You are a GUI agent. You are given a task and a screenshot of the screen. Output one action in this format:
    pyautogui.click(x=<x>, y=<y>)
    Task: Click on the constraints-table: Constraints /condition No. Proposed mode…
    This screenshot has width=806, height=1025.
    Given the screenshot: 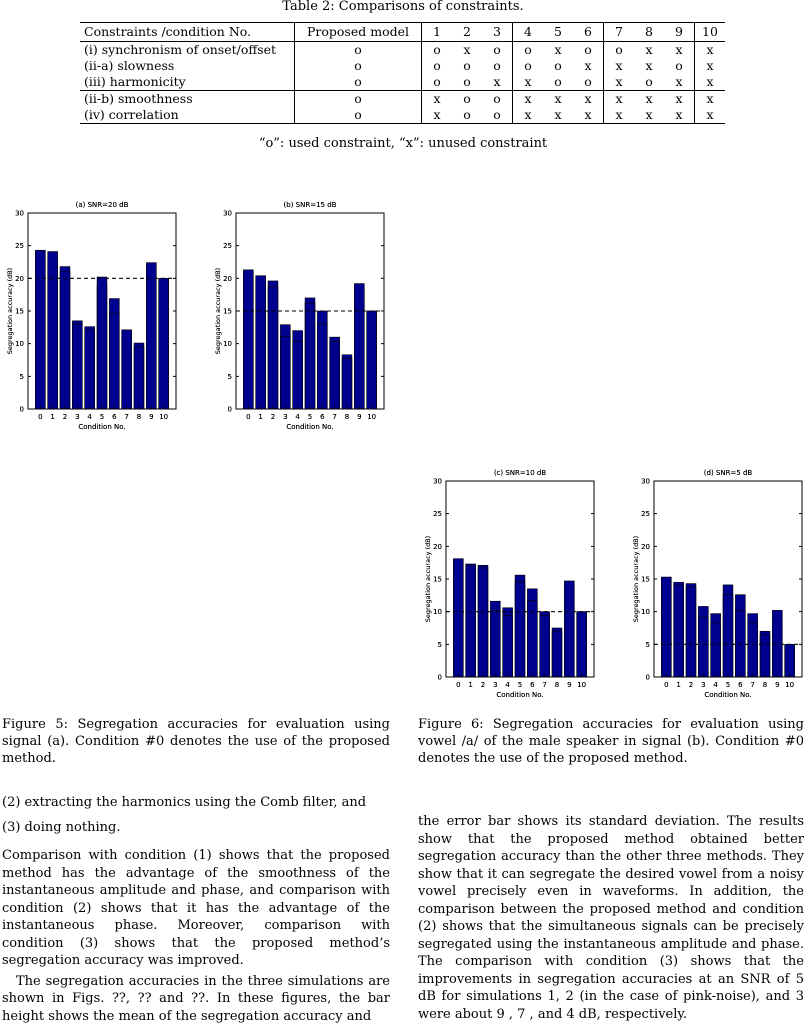 What is the action you would take?
    pyautogui.click(x=402, y=73)
    